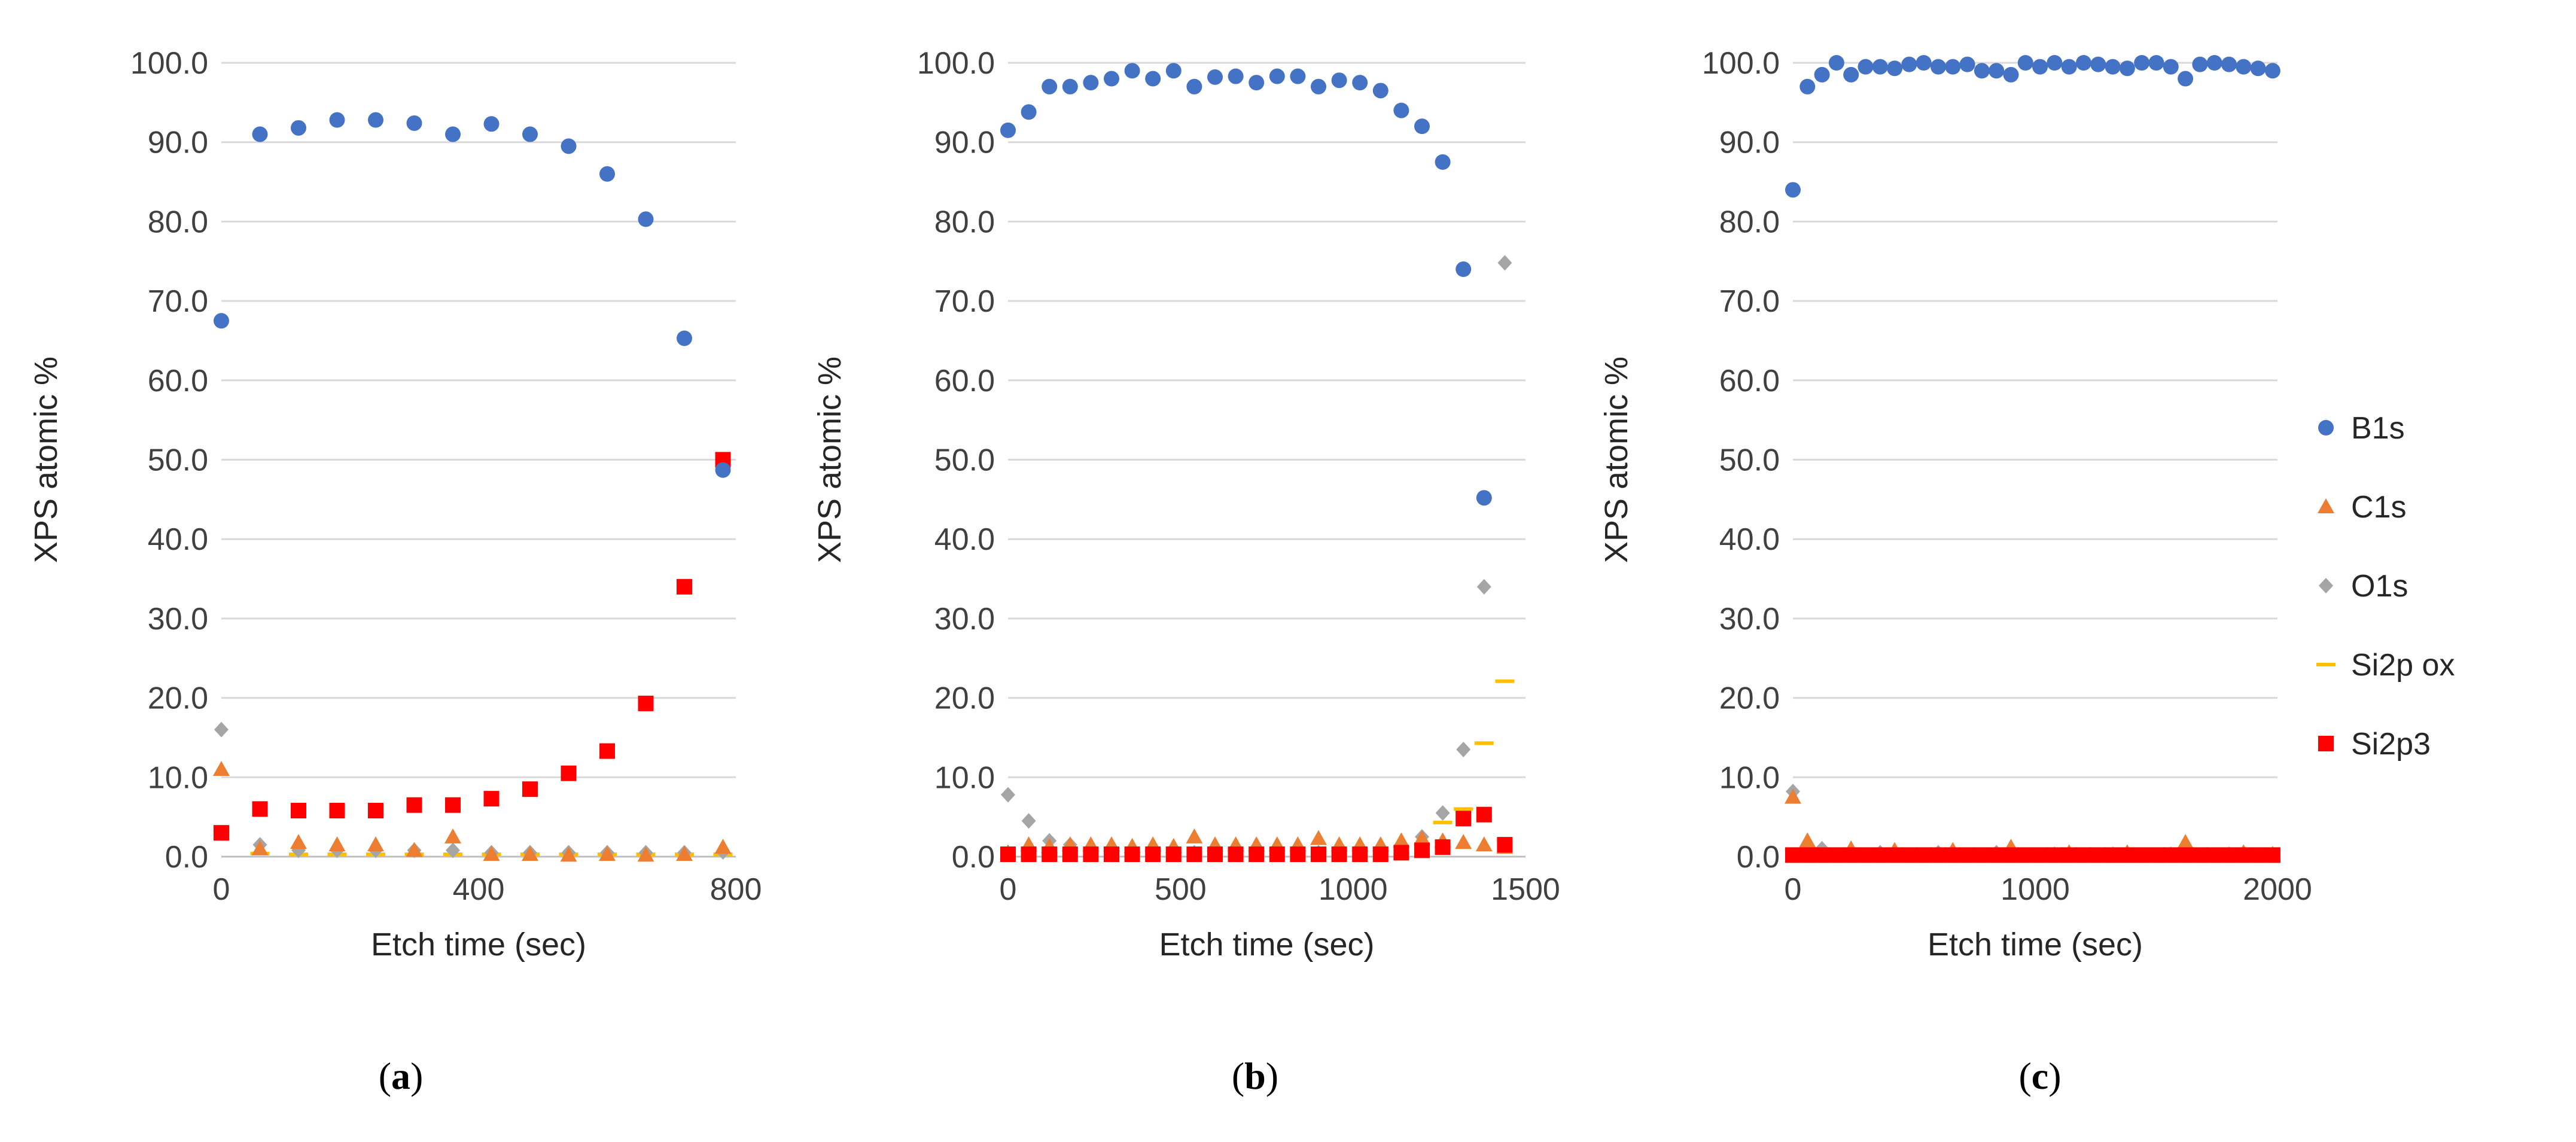  I want to click on series-si2p3, so click(472, 647).